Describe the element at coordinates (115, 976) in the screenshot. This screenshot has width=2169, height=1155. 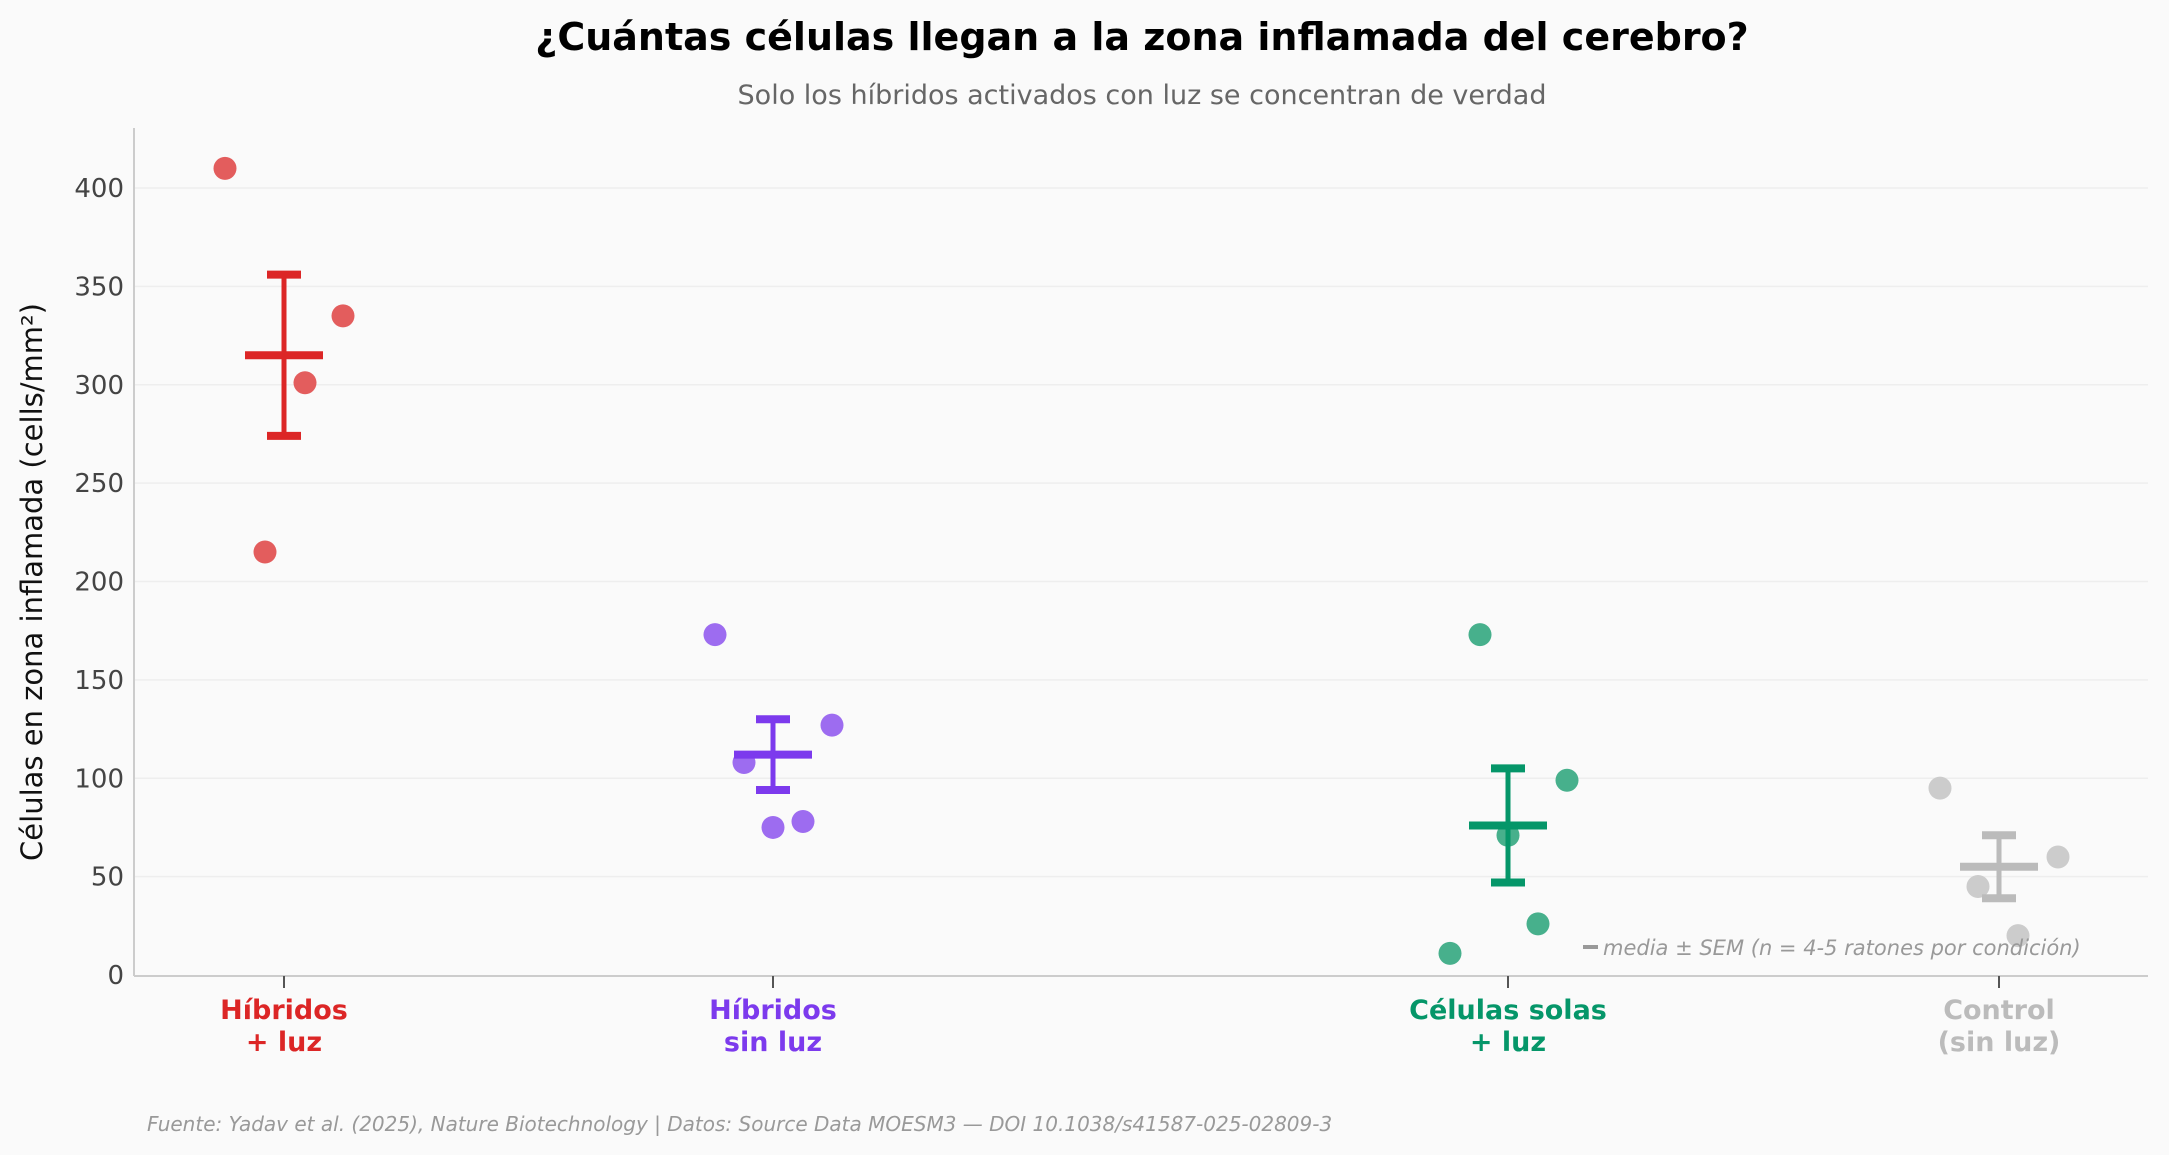
I see `y-tick-label: 0` at that location.